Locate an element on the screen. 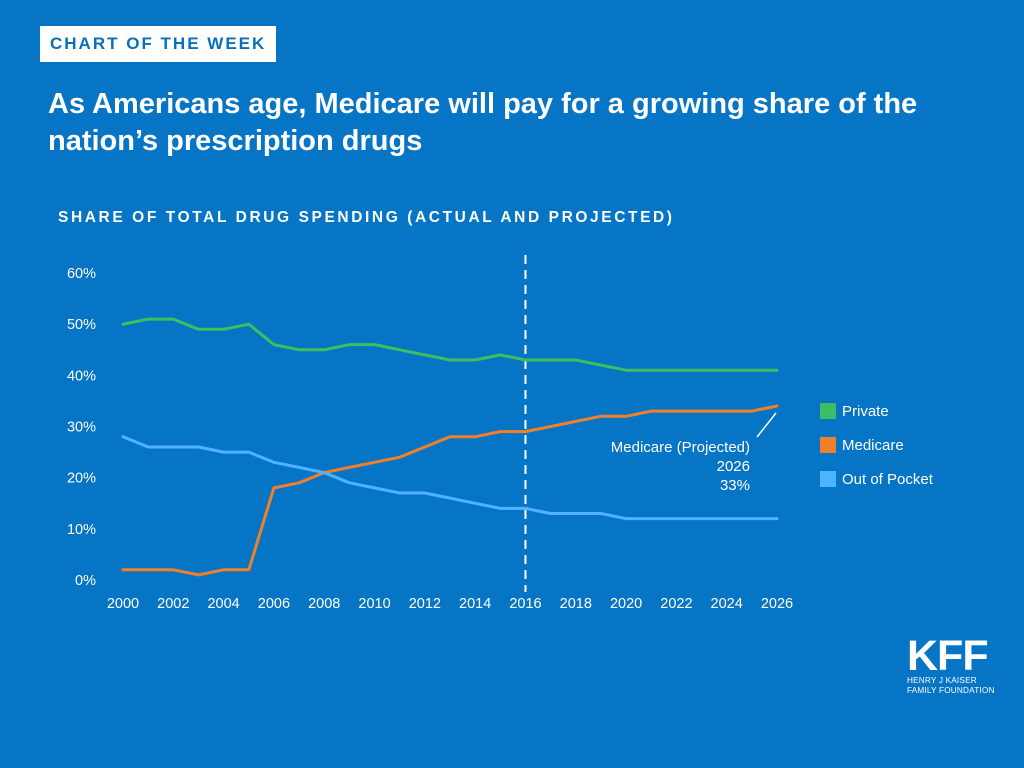 The width and height of the screenshot is (1024, 768). legend-label-medicare: Medicare is located at coordinates (873, 445).